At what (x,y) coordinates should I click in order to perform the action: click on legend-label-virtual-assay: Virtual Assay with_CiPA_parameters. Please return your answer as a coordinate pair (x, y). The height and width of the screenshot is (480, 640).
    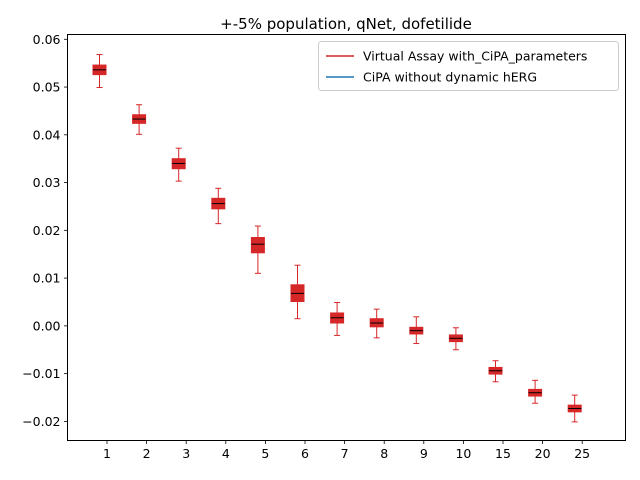
    Looking at the image, I should click on (475, 56).